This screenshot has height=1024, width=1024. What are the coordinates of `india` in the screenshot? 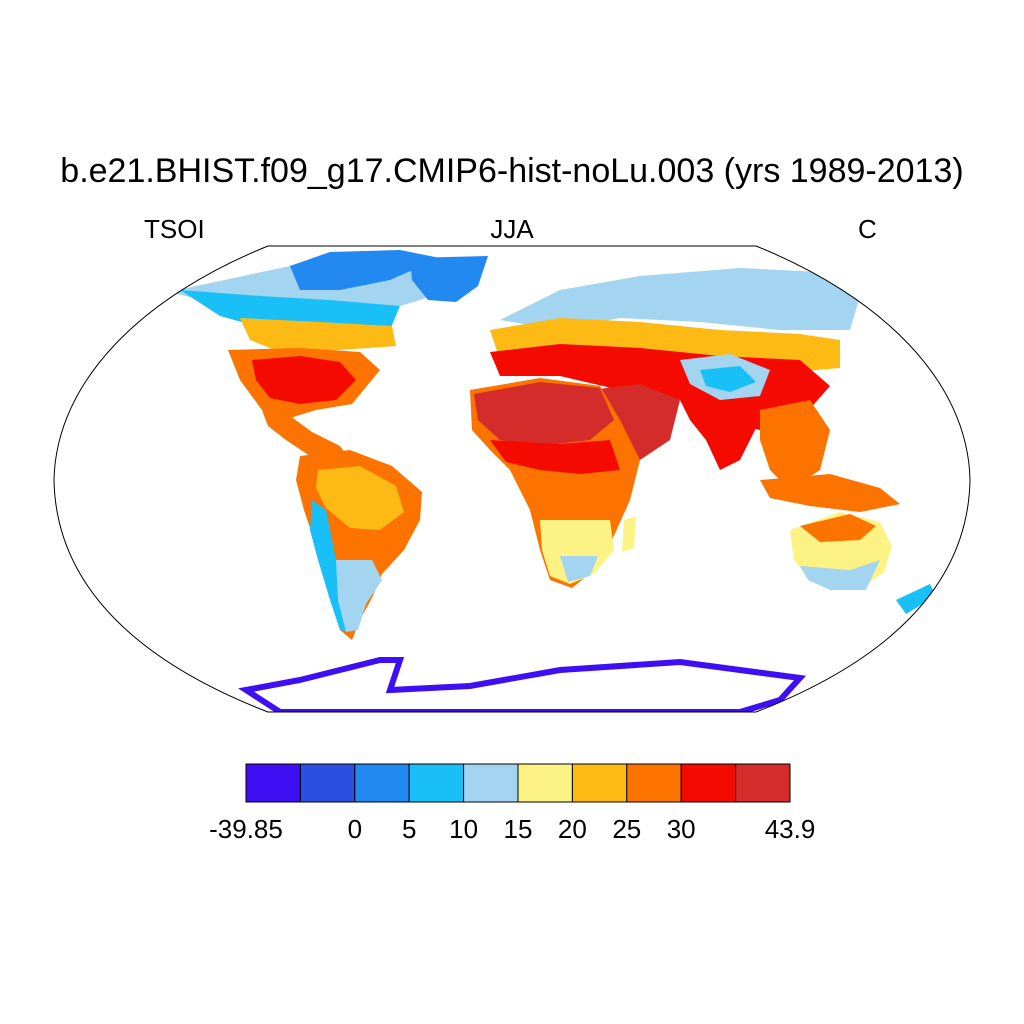 It's located at (720, 435).